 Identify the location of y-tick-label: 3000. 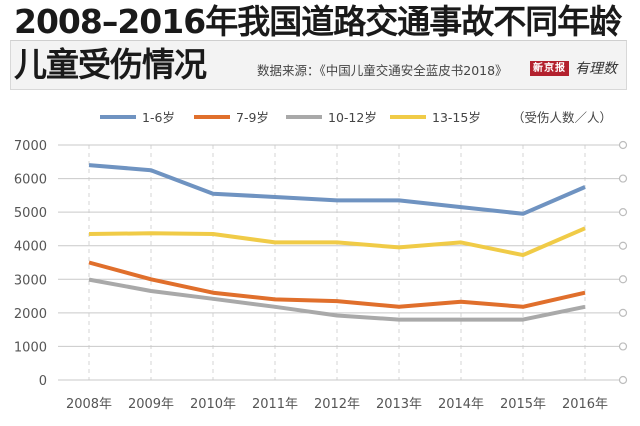
(30, 280).